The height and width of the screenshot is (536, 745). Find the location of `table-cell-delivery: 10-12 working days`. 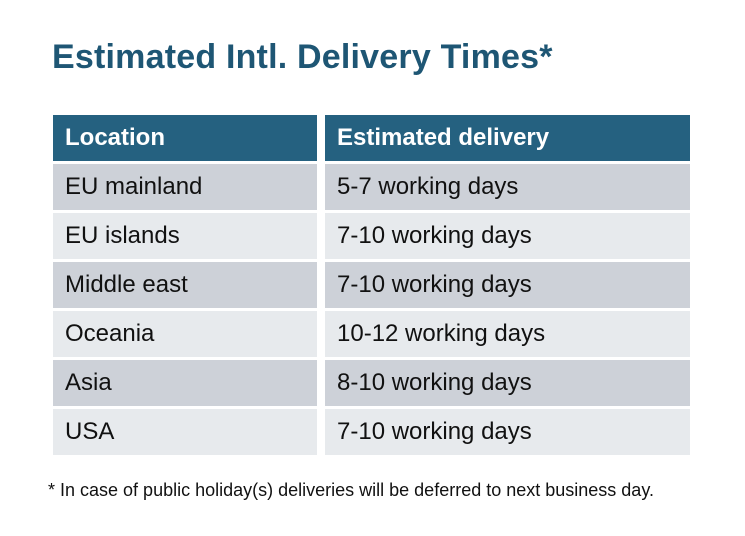

table-cell-delivery: 10-12 working days is located at coordinates (507, 334).